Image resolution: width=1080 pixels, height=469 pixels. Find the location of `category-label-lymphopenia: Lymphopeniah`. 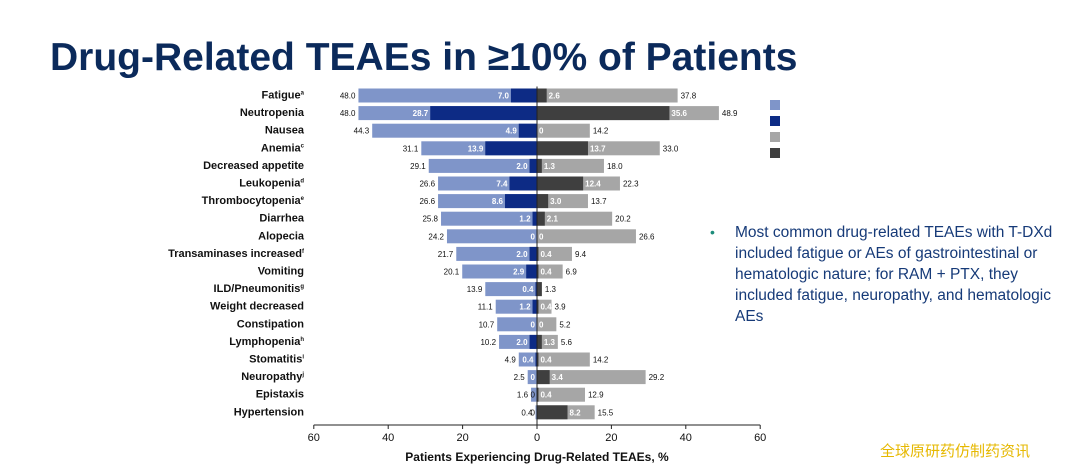

category-label-lymphopenia: Lymphopeniah is located at coordinates (266, 342).